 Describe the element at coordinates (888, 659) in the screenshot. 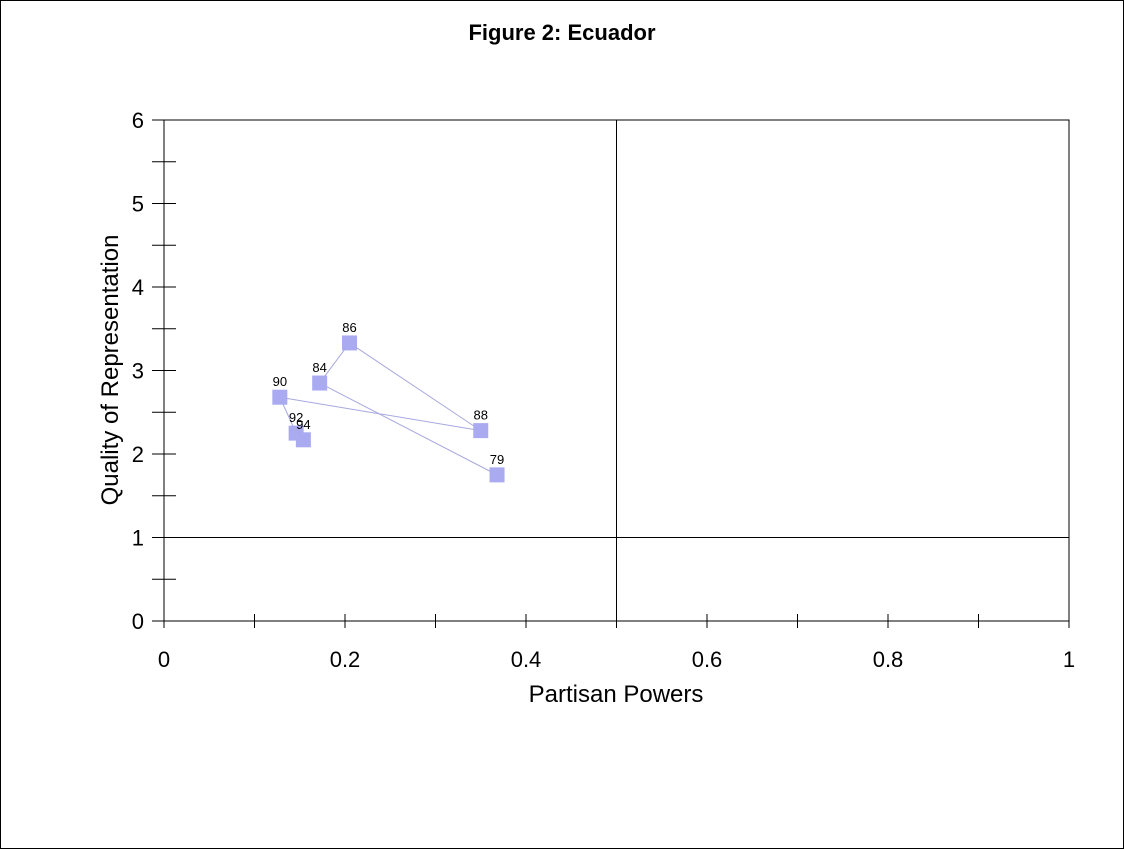

I see `x-tick-label: 0.8` at that location.